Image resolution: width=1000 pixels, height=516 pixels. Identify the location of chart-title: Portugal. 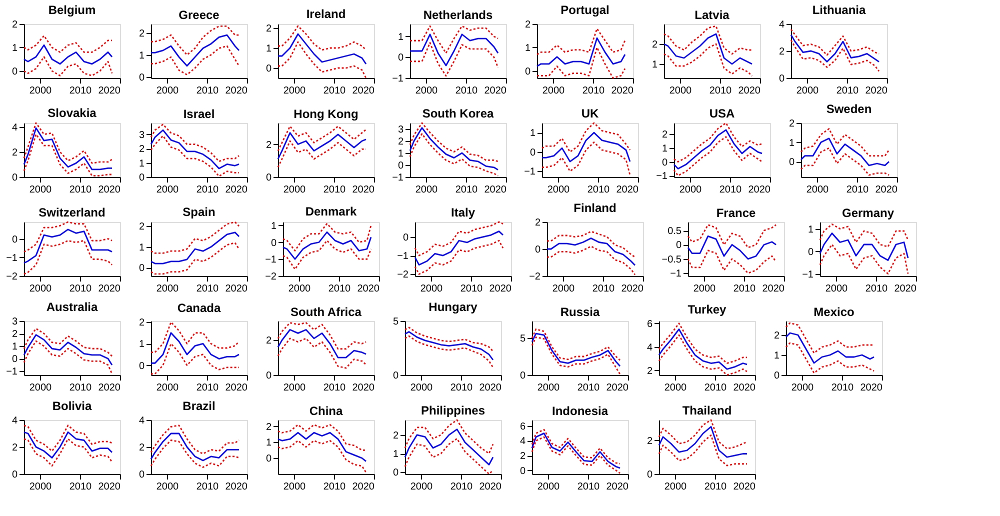
(585, 10).